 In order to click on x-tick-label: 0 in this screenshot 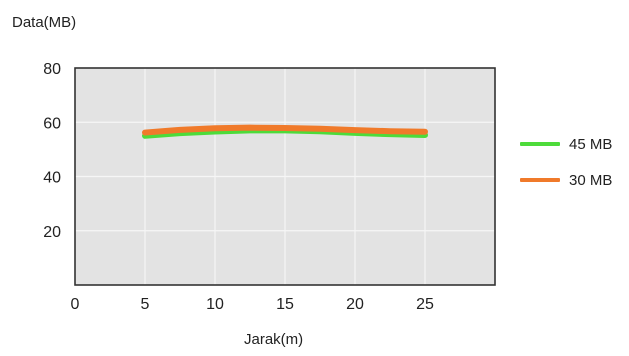, I will do `click(75, 304)`.